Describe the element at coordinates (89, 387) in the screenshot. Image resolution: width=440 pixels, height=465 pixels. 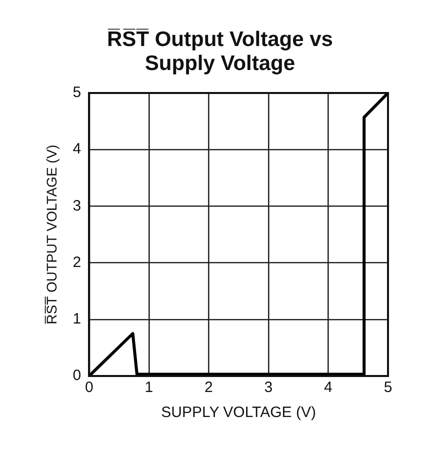
I see `x-tick-label: 0` at that location.